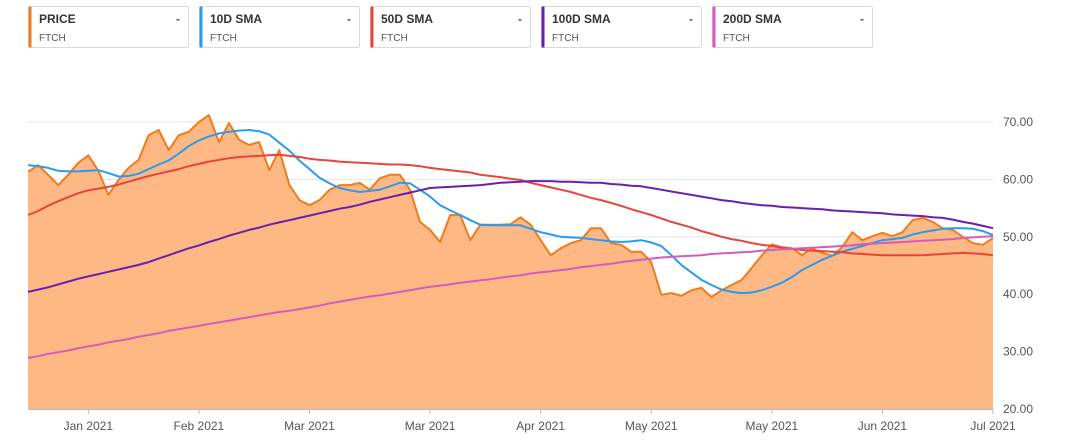 The width and height of the screenshot is (1069, 442). What do you see at coordinates (450, 27) in the screenshot?
I see `legend-item: 50D SMA FTCH -` at bounding box center [450, 27].